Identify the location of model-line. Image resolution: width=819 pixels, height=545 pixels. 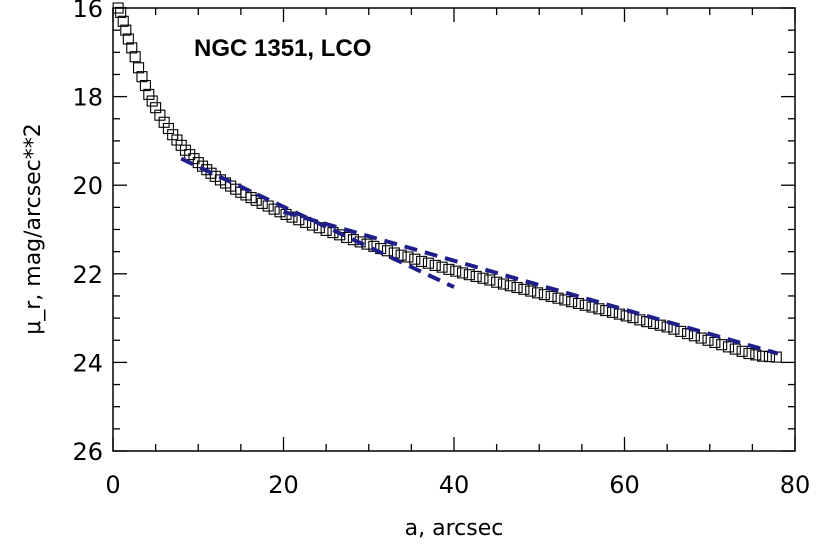
(317, 222).